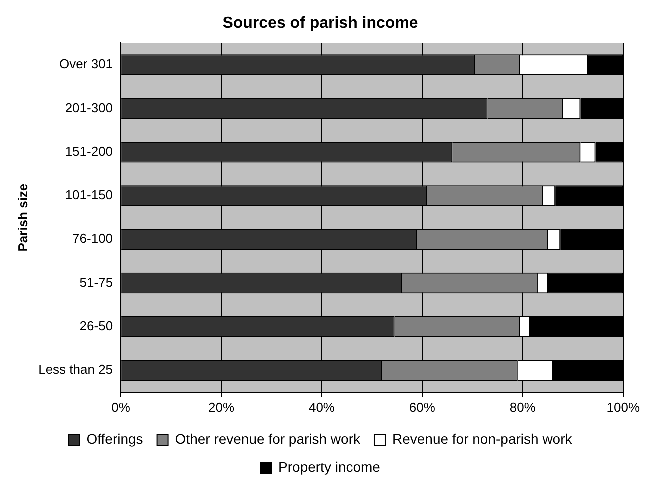 The width and height of the screenshot is (651, 493). I want to click on legend-label: Offerings, so click(115, 438).